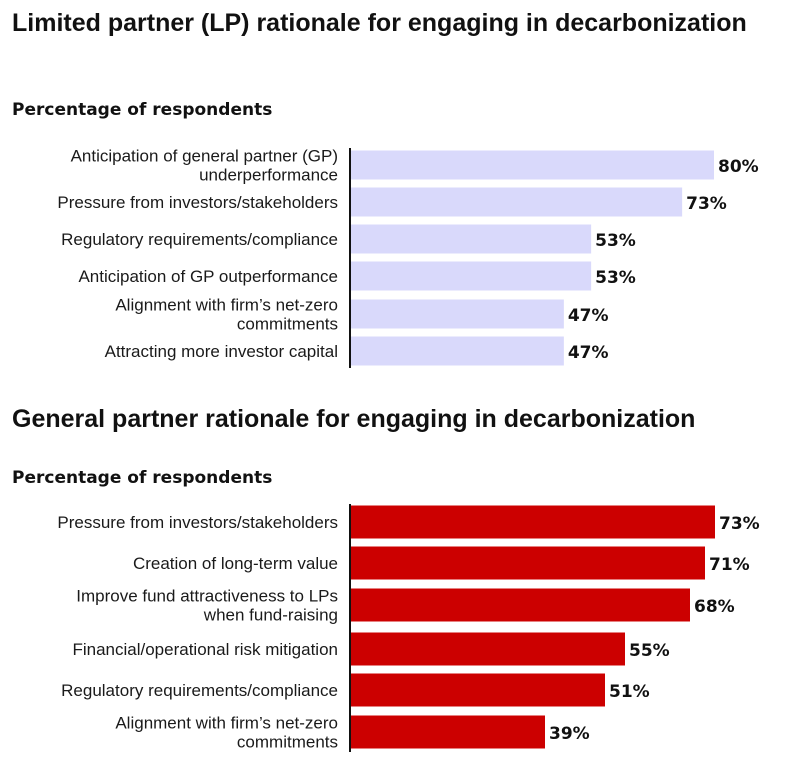 This screenshot has height=765, width=786. Describe the element at coordinates (569, 734) in the screenshot. I see `value-label-2-6: 39%` at that location.